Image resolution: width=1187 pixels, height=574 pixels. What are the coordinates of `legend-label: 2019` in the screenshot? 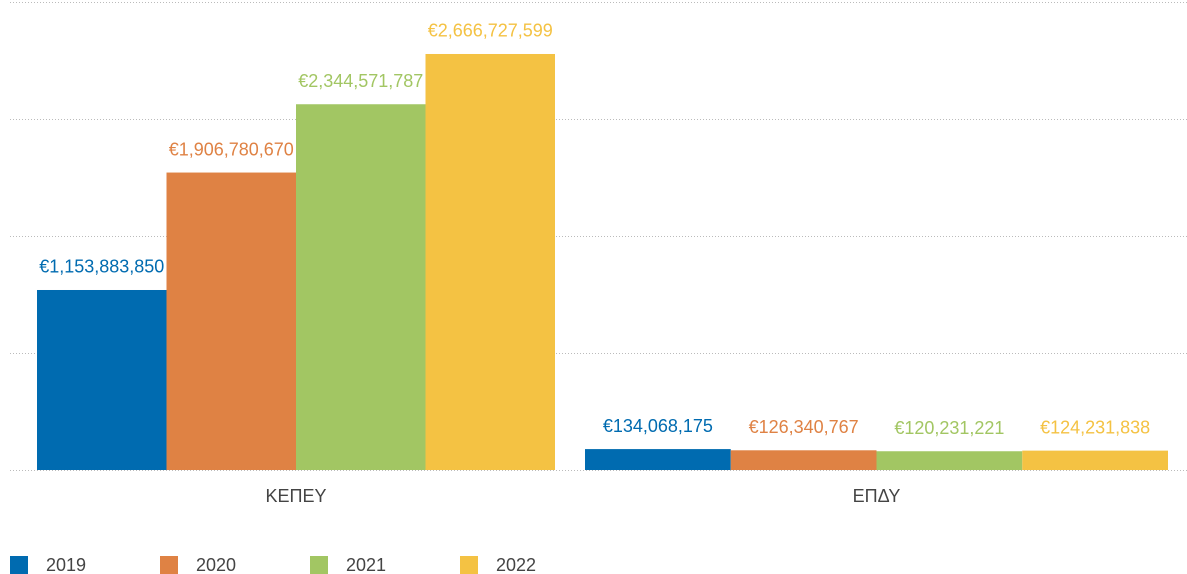 It's located at (66, 564).